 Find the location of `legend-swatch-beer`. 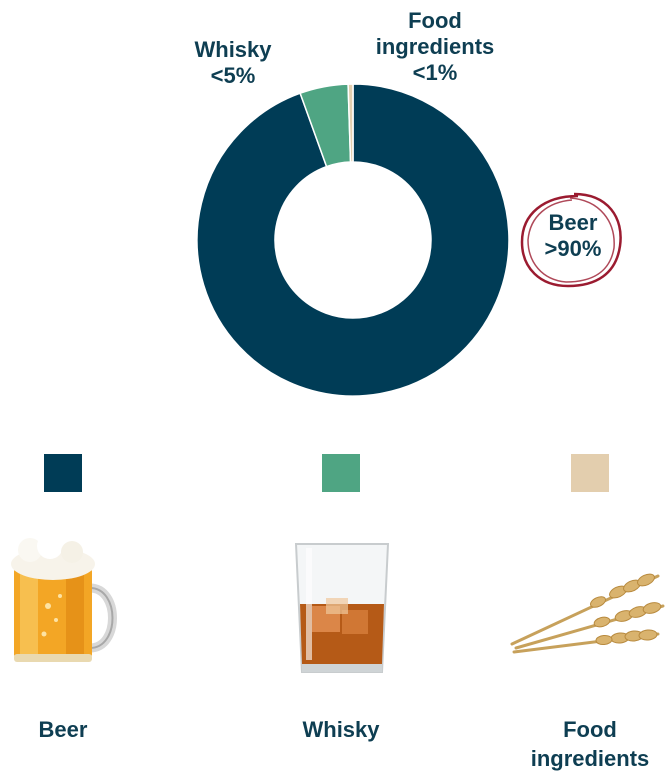

legend-swatch-beer is located at coordinates (63, 473).